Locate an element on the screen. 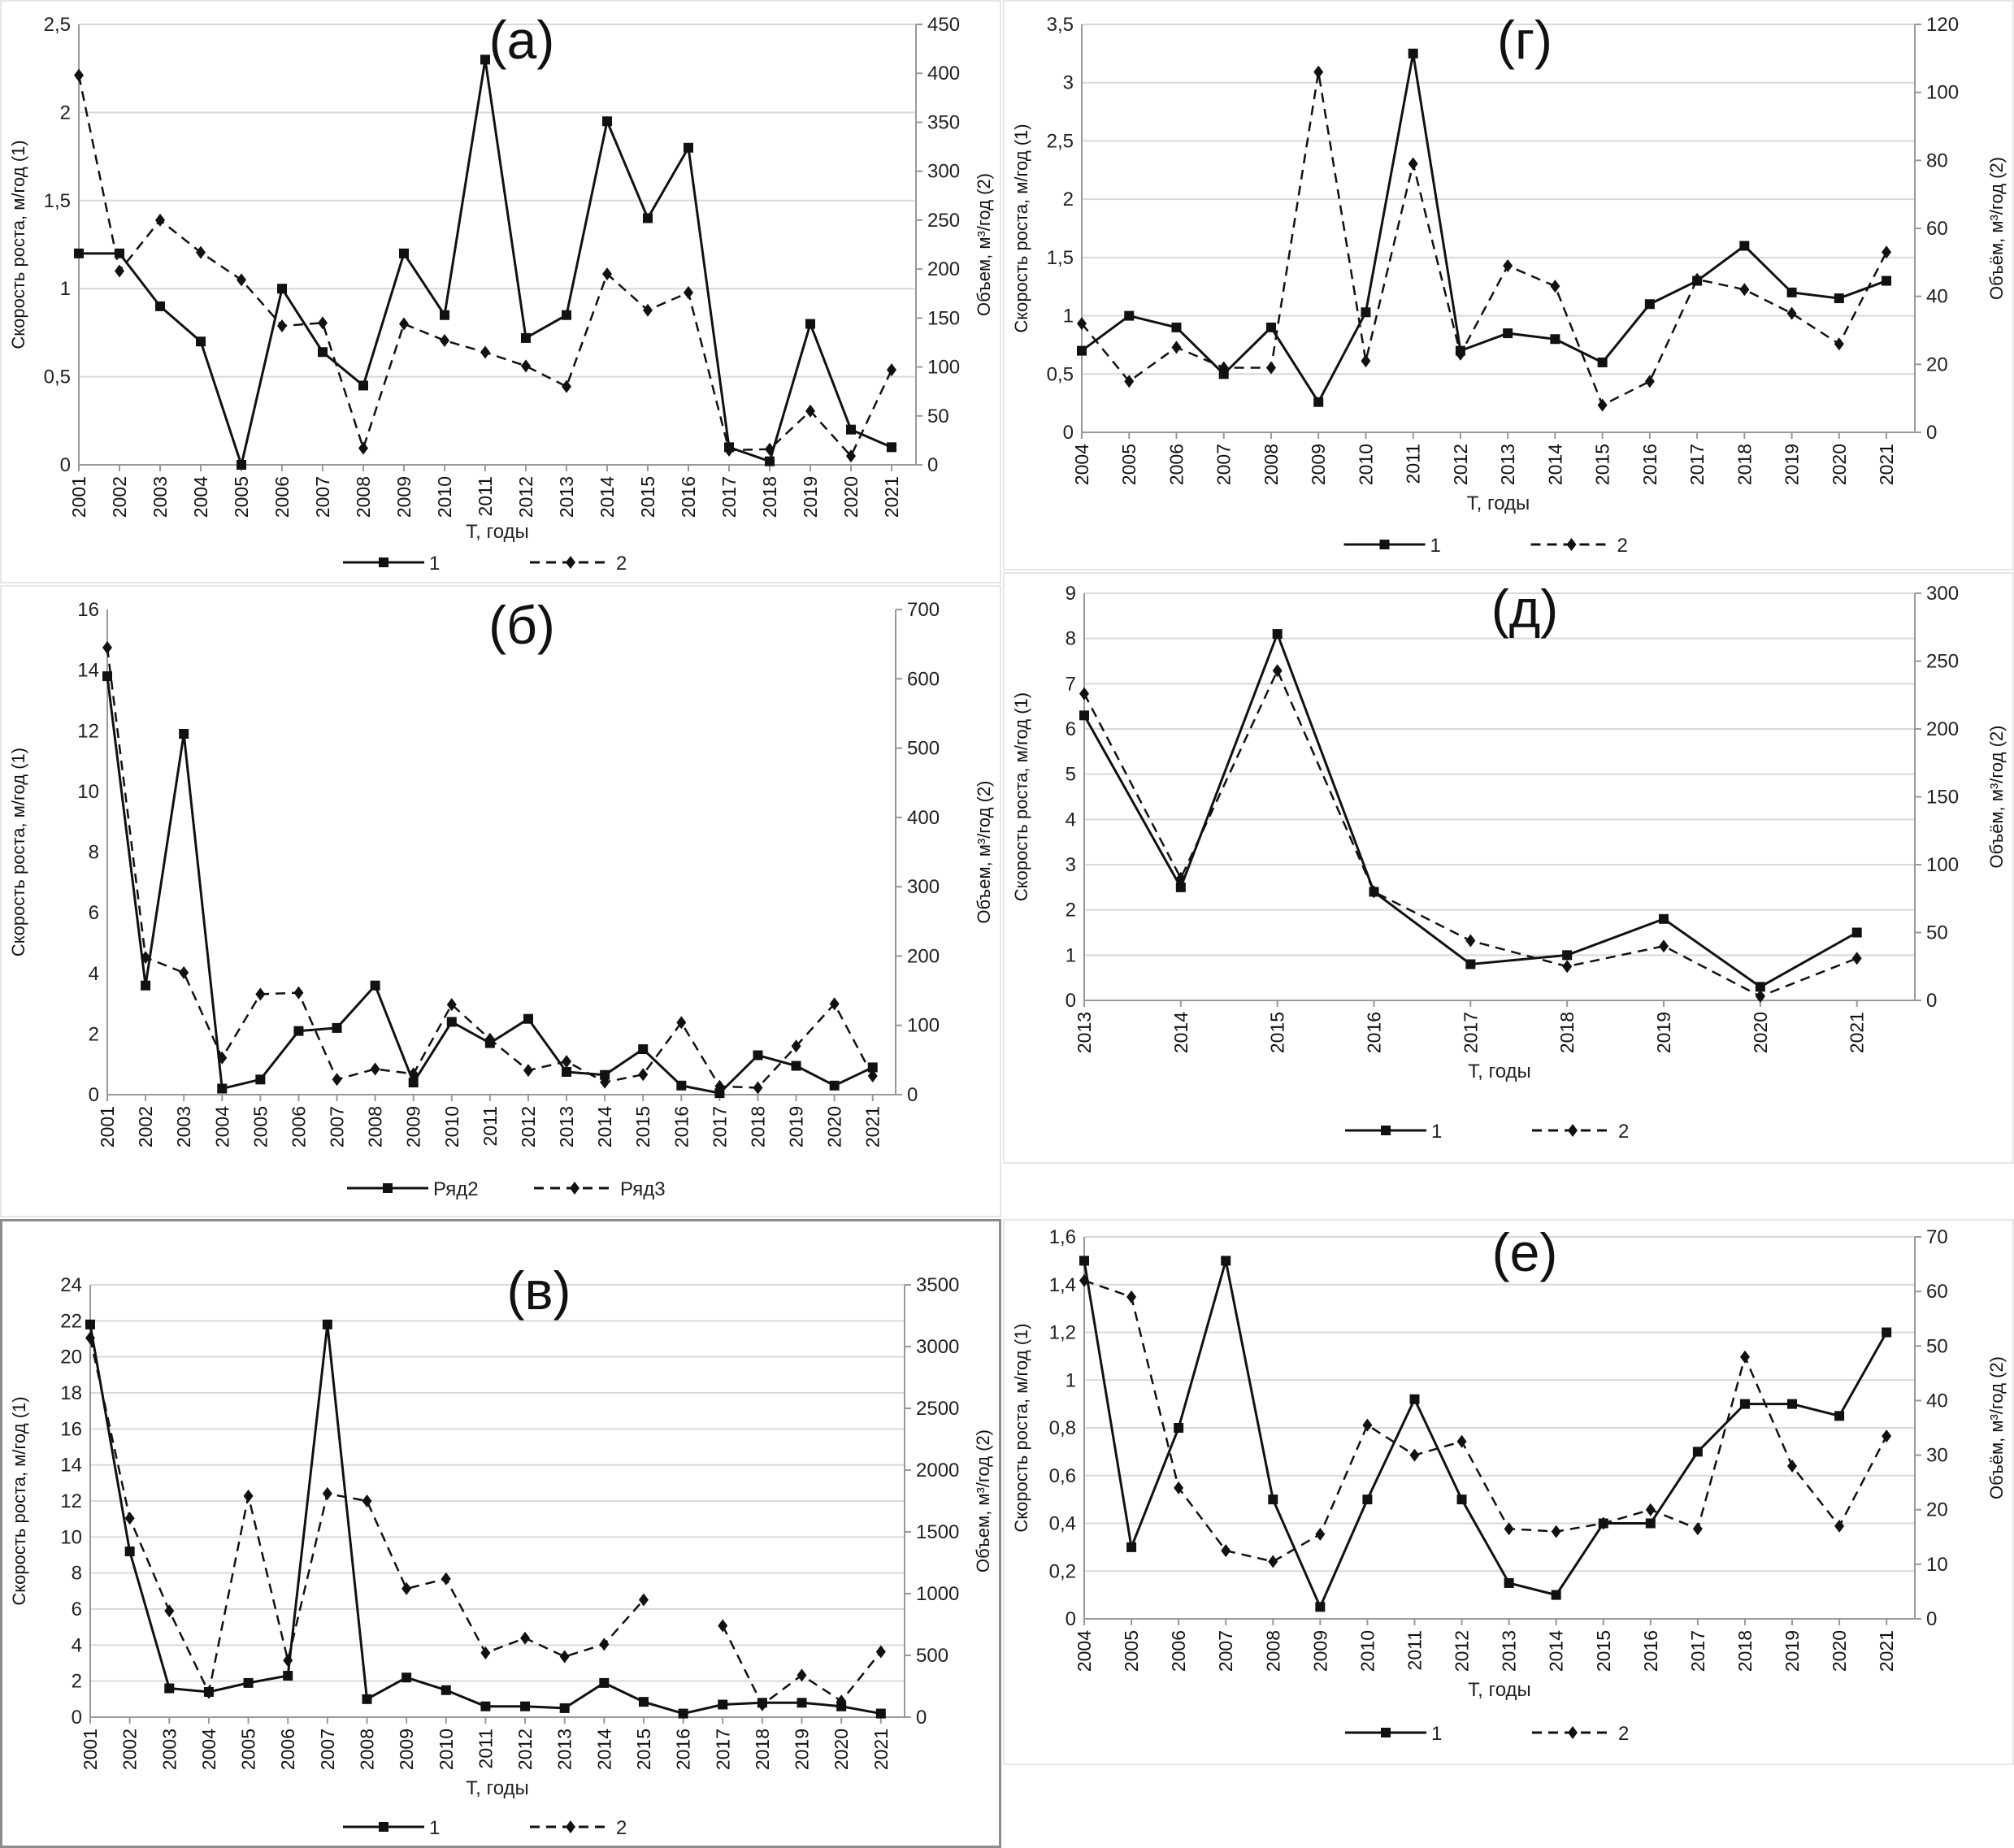 This screenshot has width=2014, height=1848. y-tick-label: 14 is located at coordinates (71, 1466).